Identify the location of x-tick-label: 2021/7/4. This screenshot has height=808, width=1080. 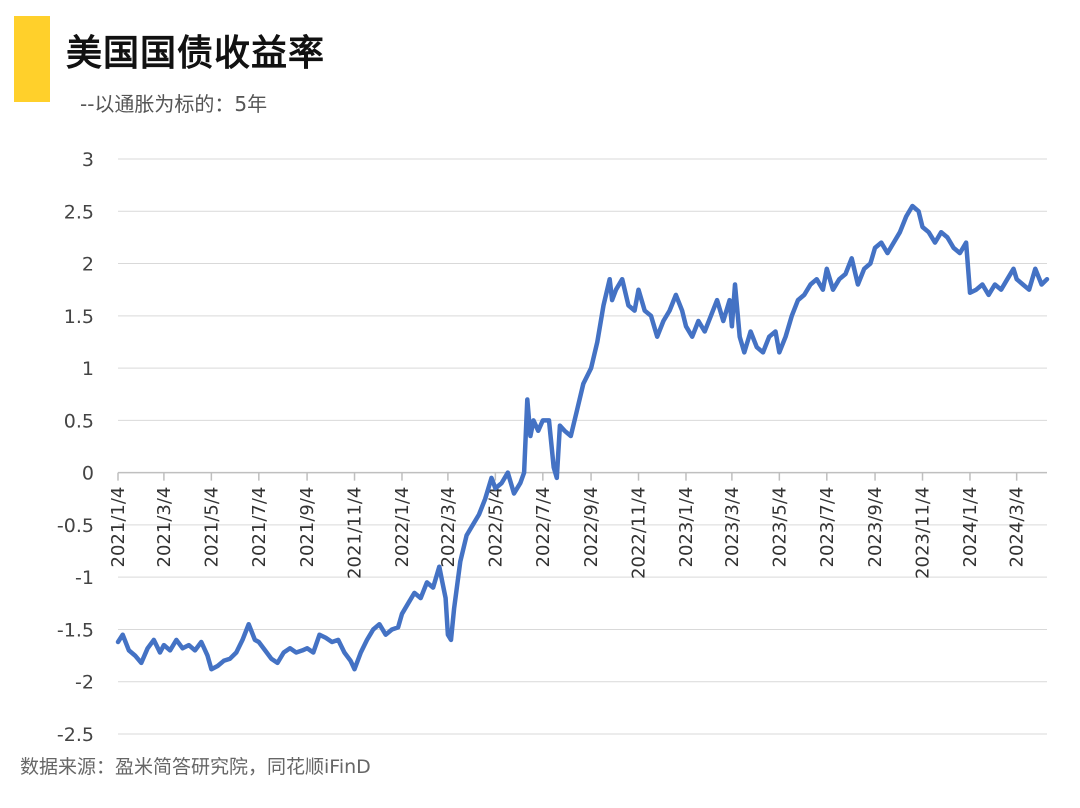
(259, 527).